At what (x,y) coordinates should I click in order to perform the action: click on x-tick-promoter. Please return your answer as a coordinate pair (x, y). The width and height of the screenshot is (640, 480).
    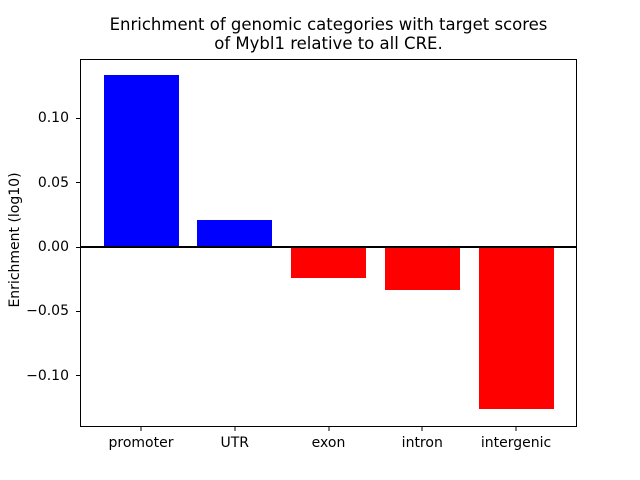
    Looking at the image, I should click on (141, 429).